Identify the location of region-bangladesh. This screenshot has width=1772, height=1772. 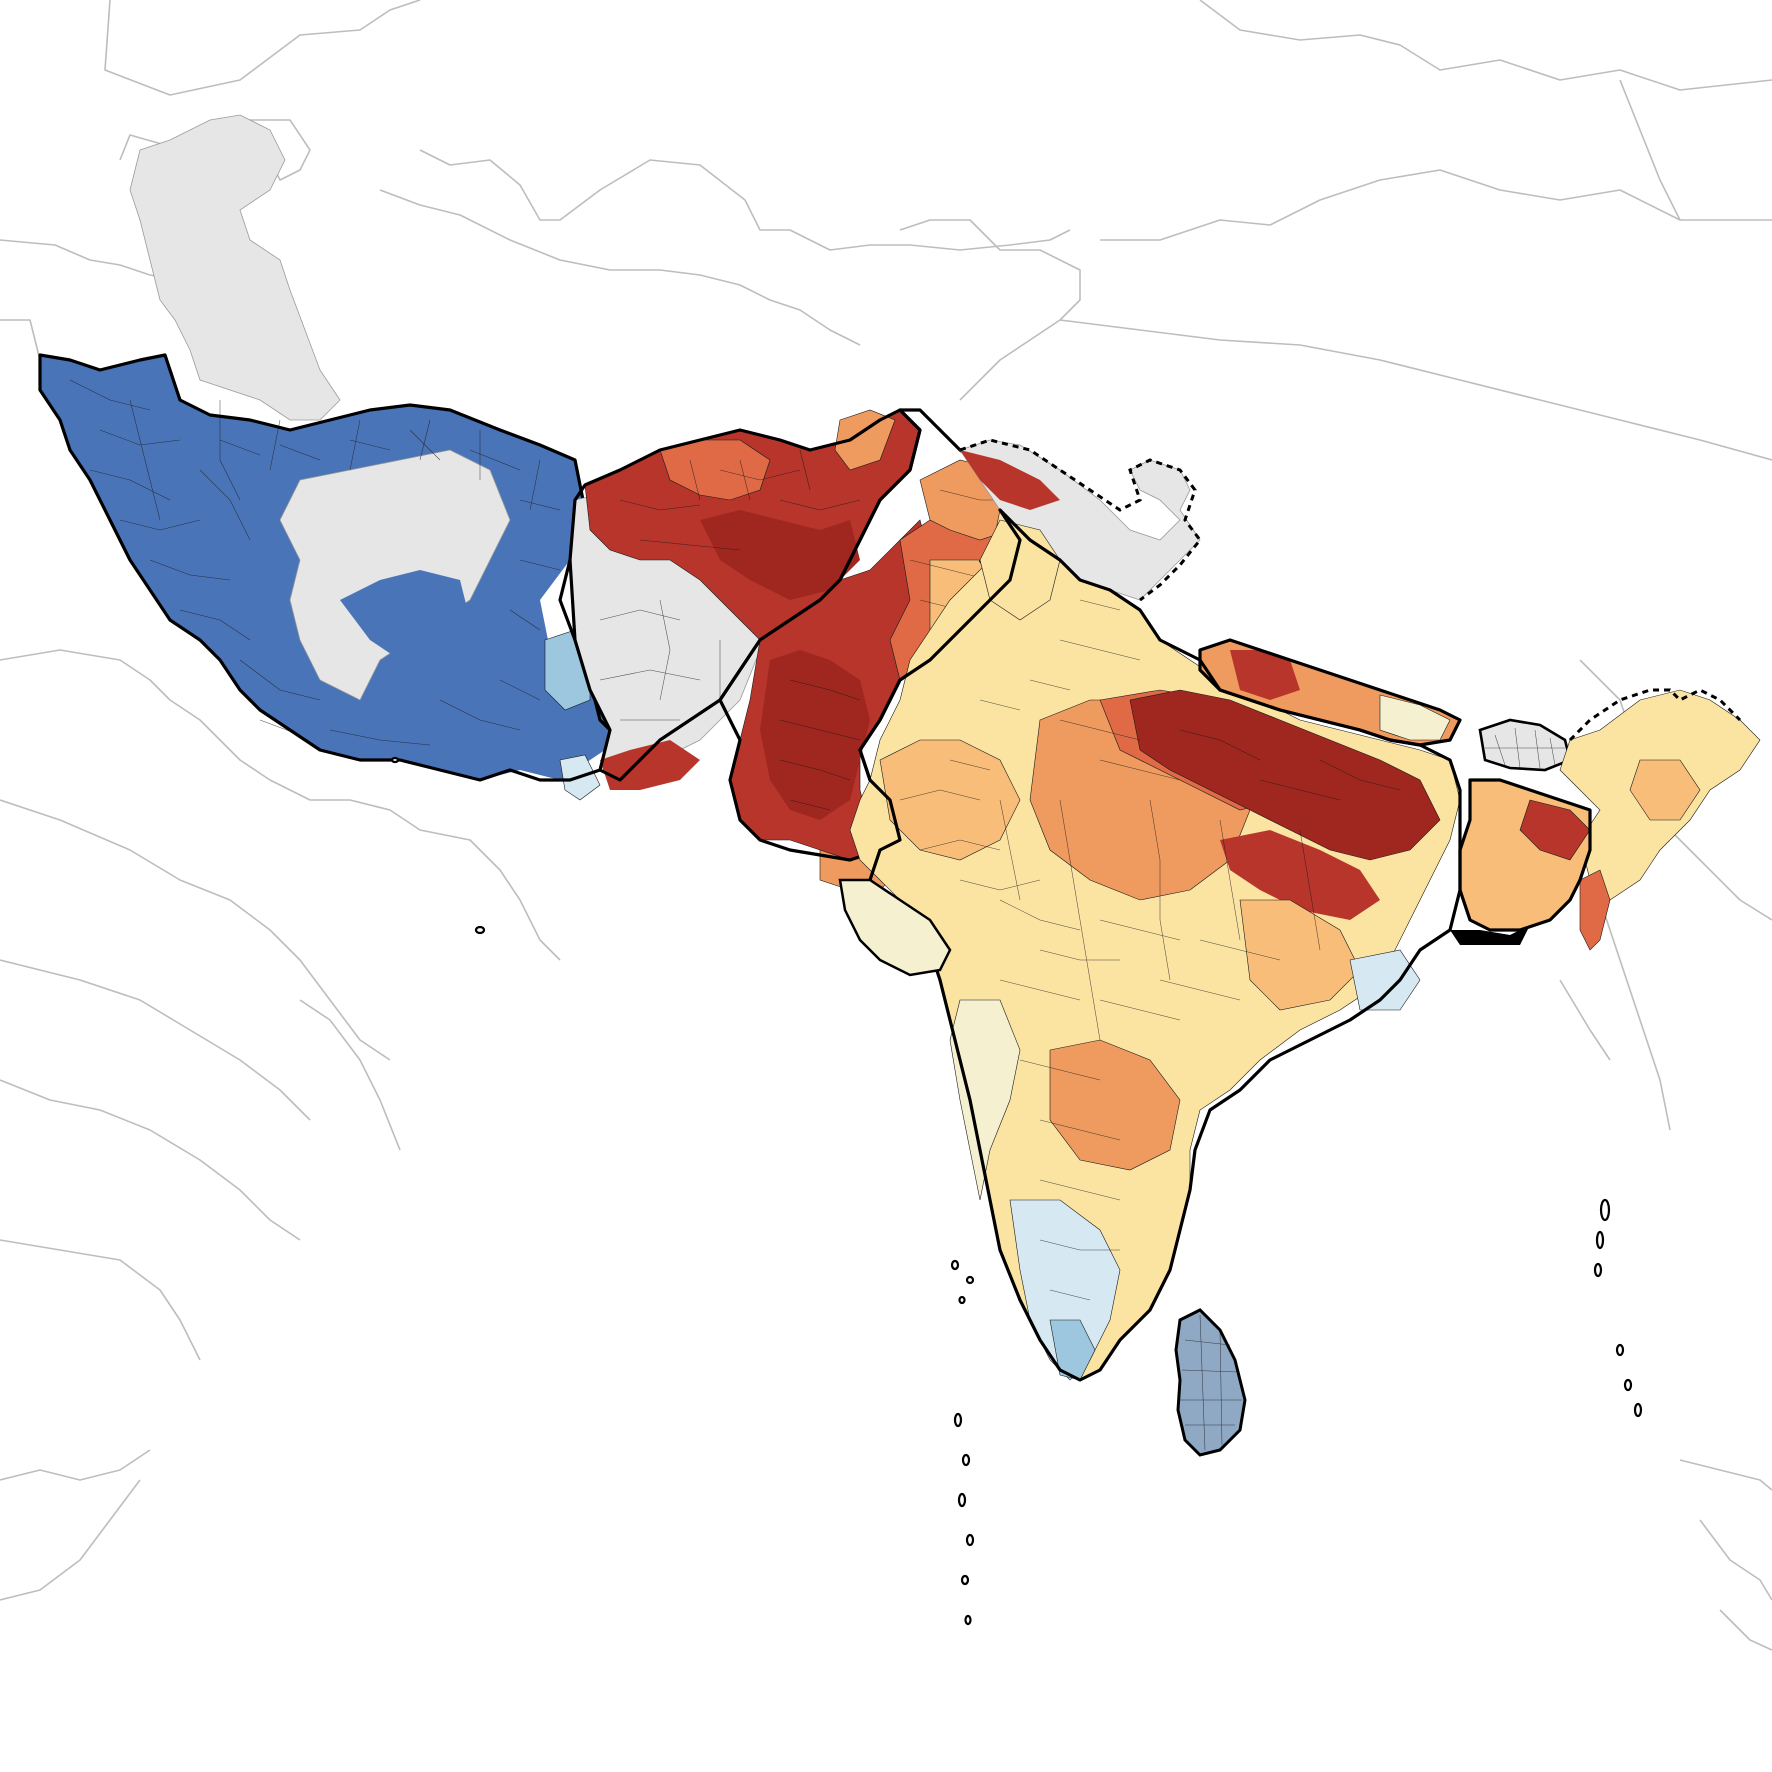
(1530, 864).